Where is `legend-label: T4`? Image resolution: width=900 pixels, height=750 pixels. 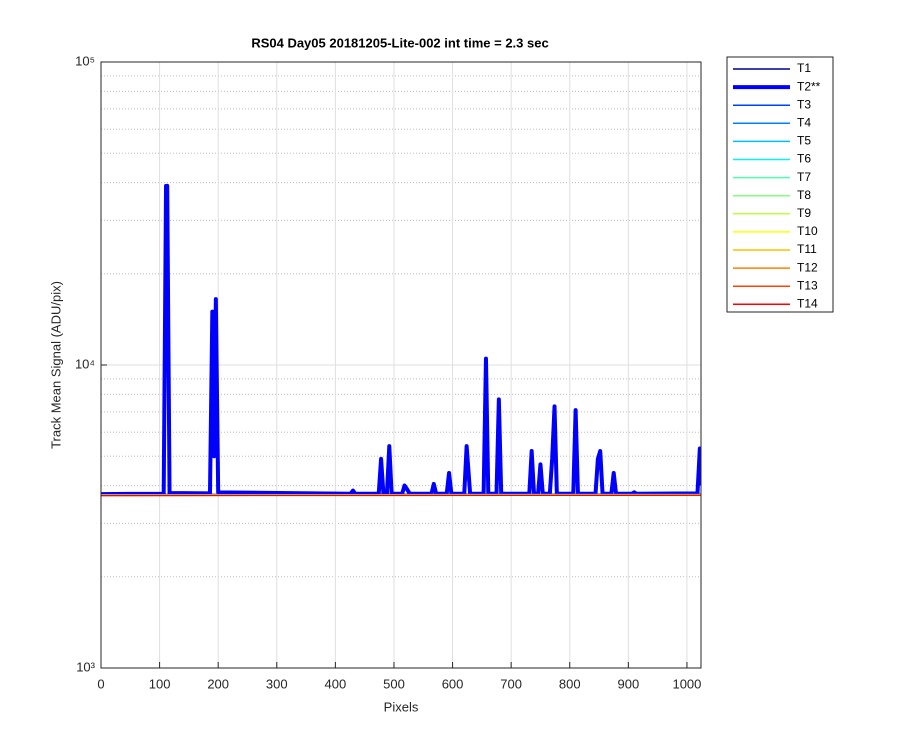
legend-label: T4 is located at coordinates (804, 122).